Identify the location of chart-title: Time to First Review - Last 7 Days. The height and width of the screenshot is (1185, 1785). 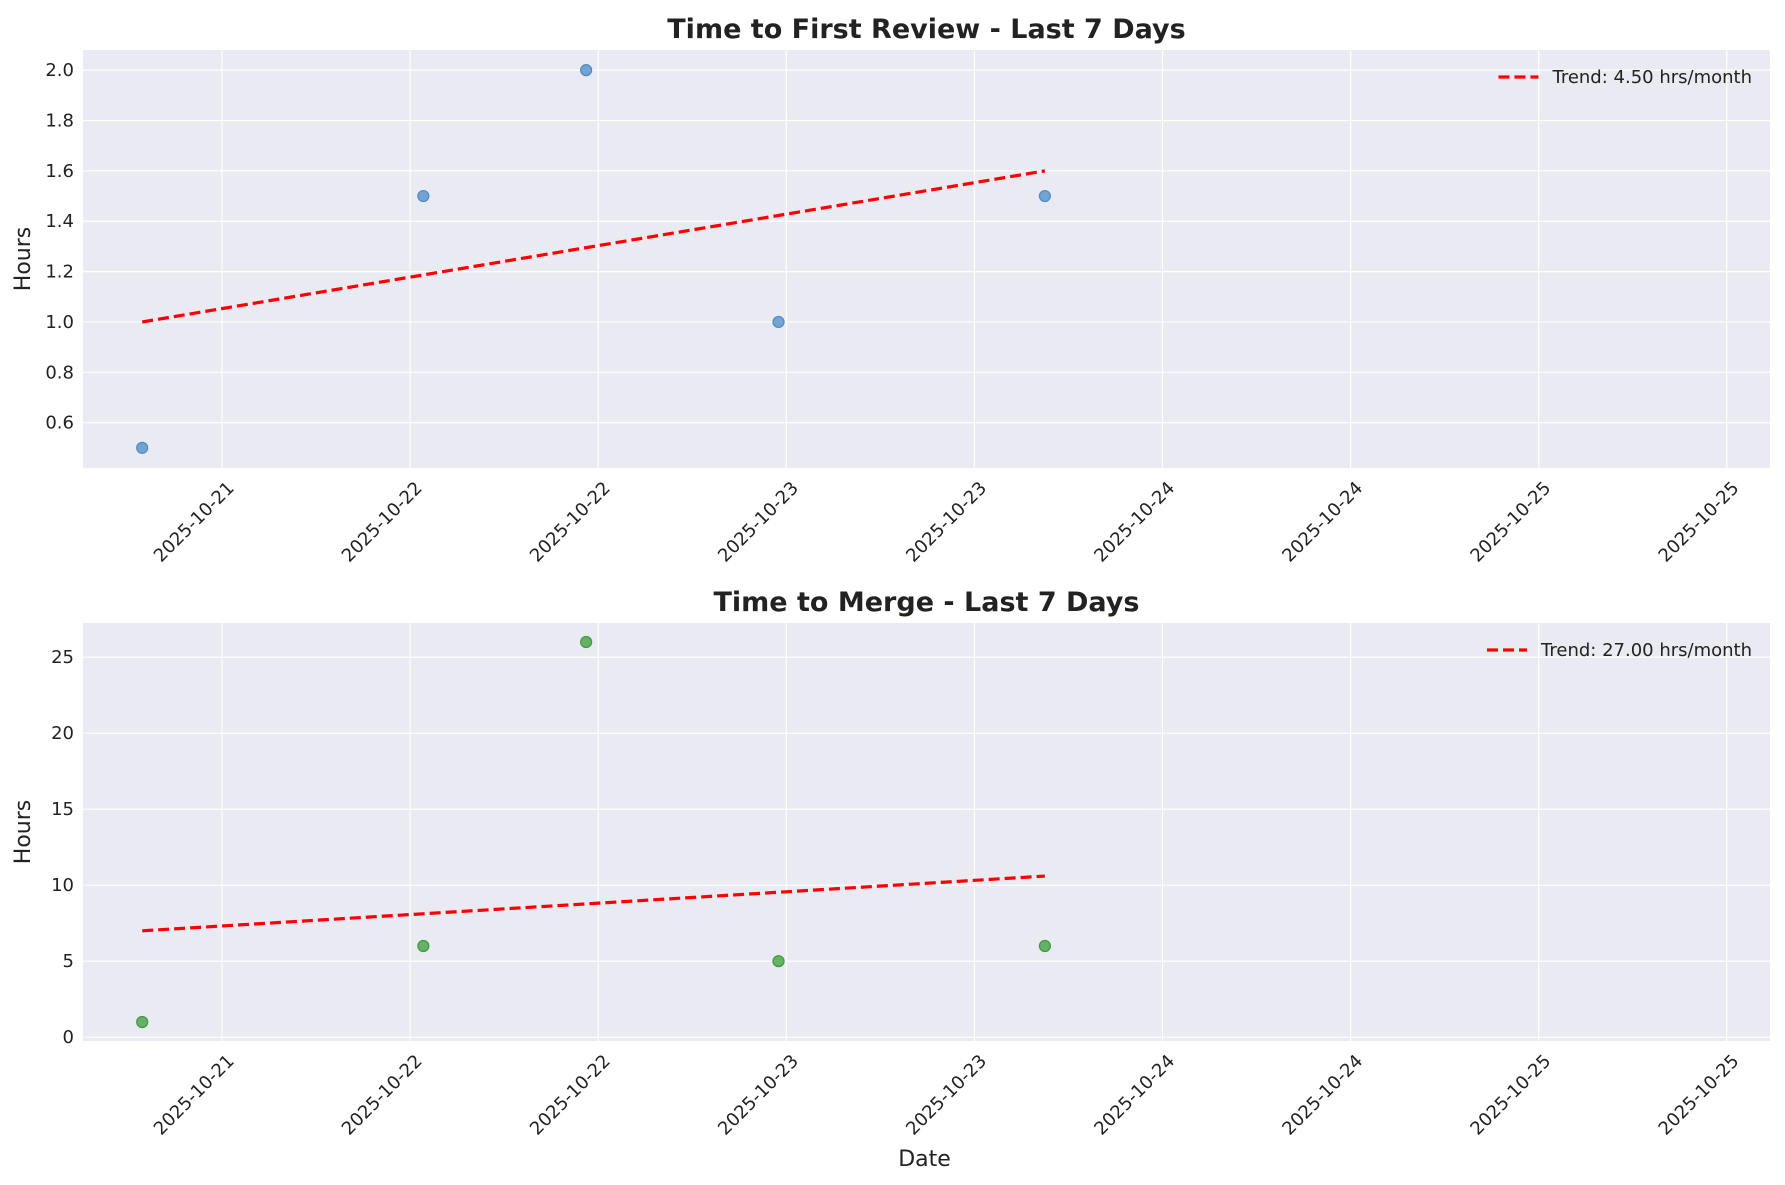
(926, 29).